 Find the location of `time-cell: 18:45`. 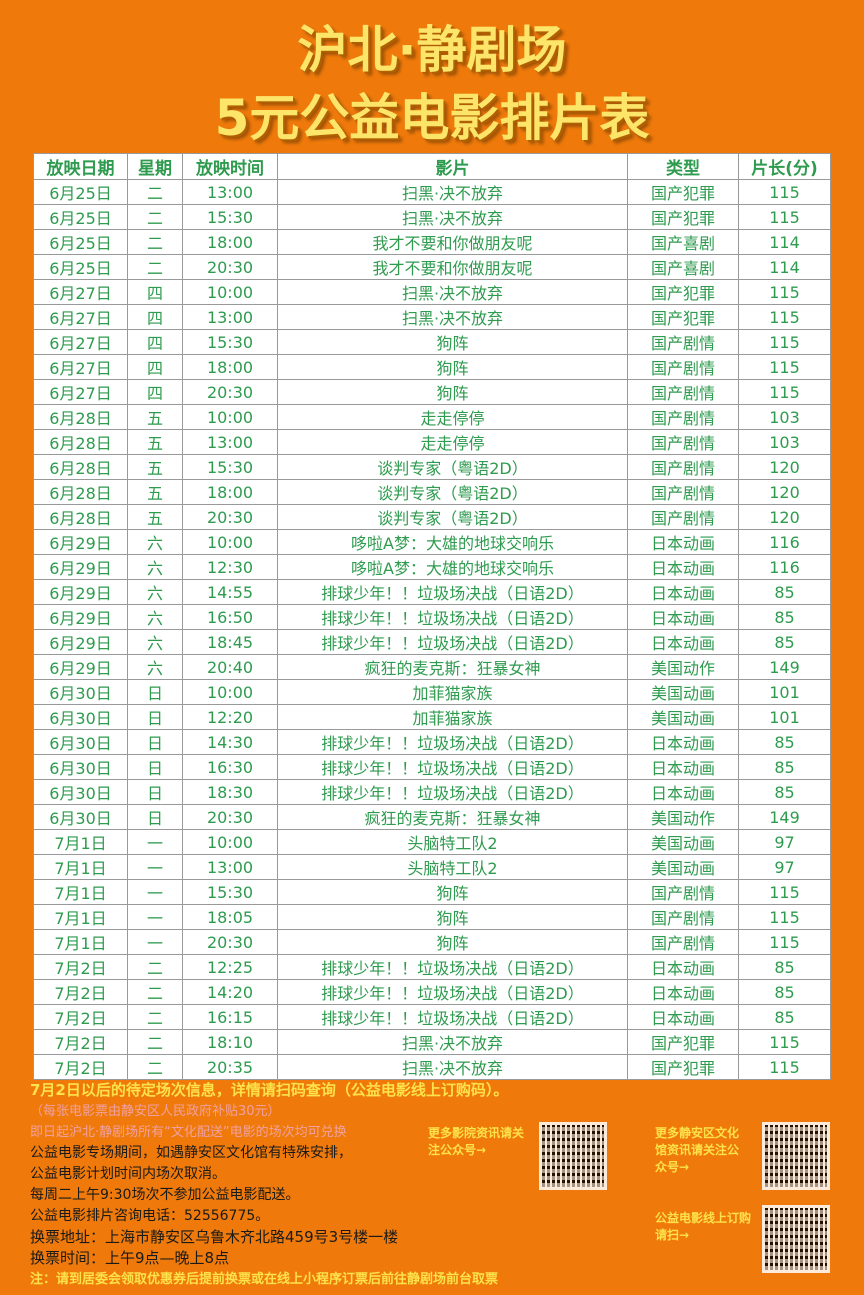

time-cell: 18:45 is located at coordinates (230, 642).